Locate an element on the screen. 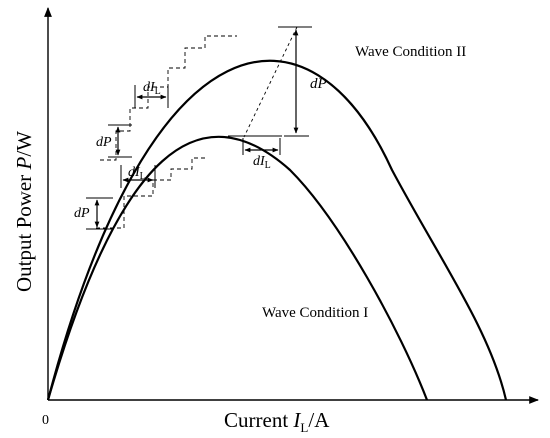  peak-transition-line is located at coordinates (270, 82).